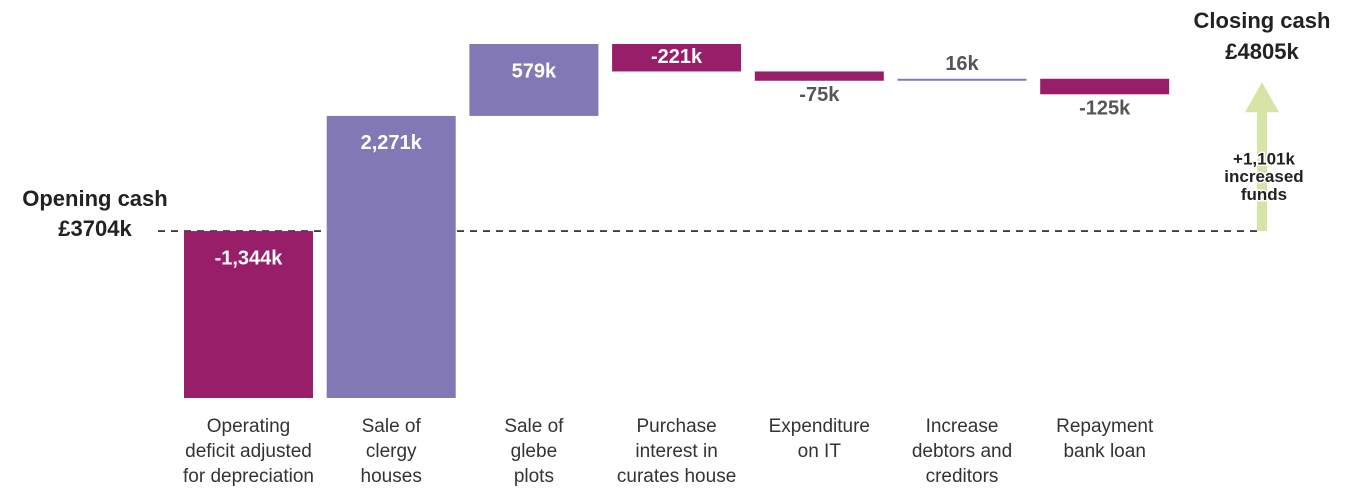  I want to click on change-value: +1,101k, so click(1264, 158).